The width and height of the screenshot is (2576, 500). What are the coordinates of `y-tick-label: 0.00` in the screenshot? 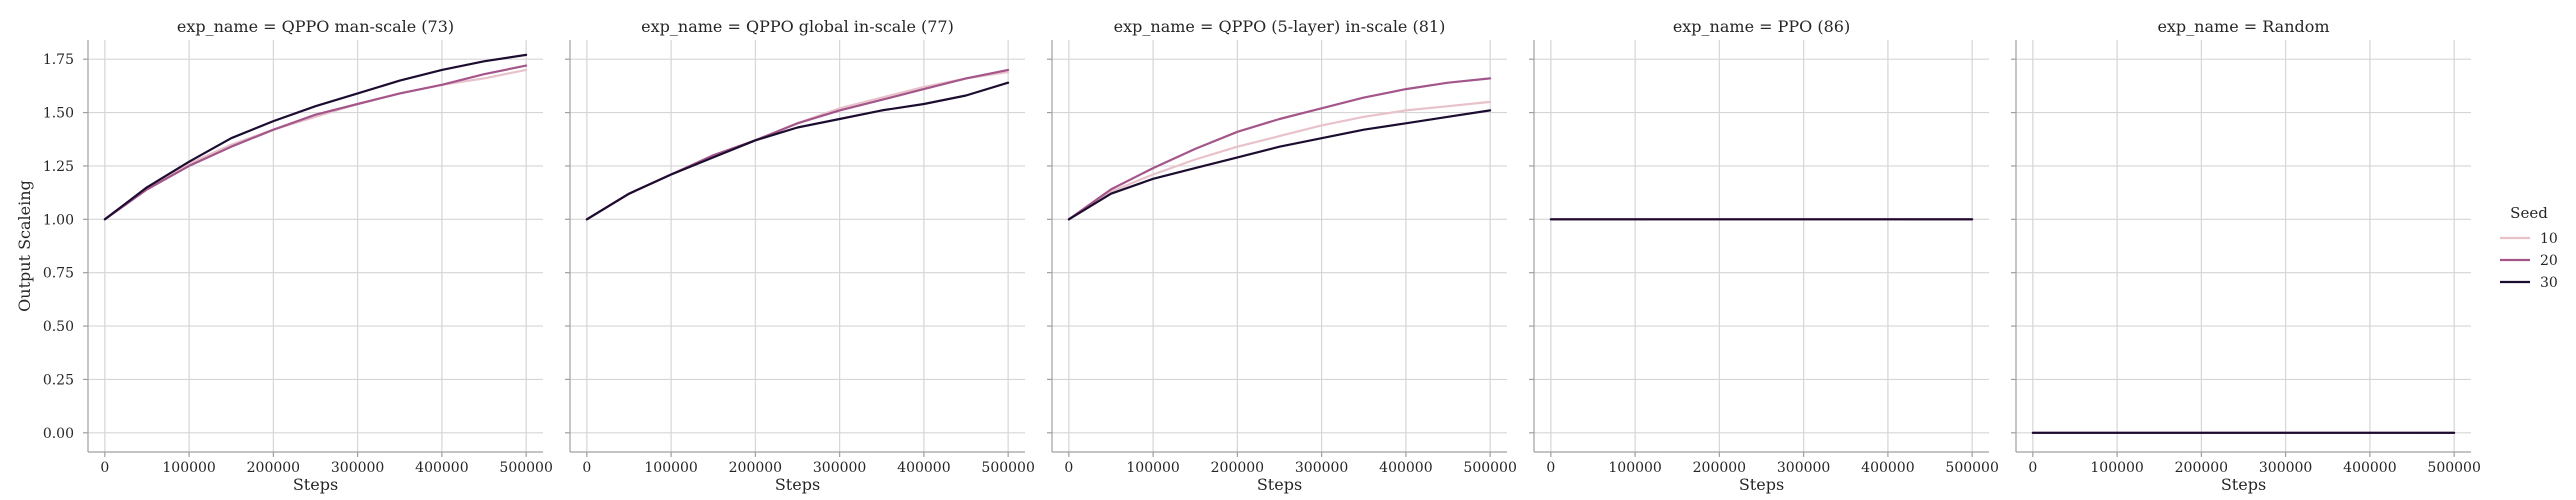 It's located at (58, 434).